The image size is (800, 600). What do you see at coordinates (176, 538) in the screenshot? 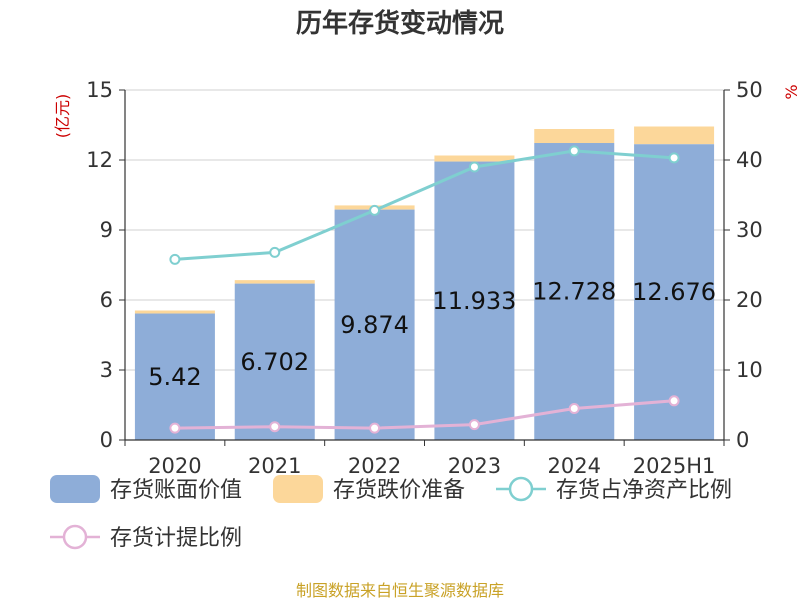
I see `legend-label: 存货计提比例` at bounding box center [176, 538].